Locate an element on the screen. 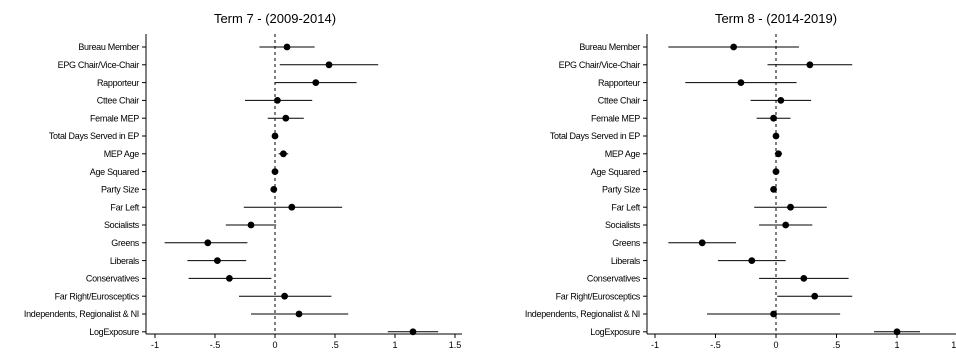 The width and height of the screenshot is (956, 352). chart-title: Term 8 - (2014-2019) is located at coordinates (776, 18).